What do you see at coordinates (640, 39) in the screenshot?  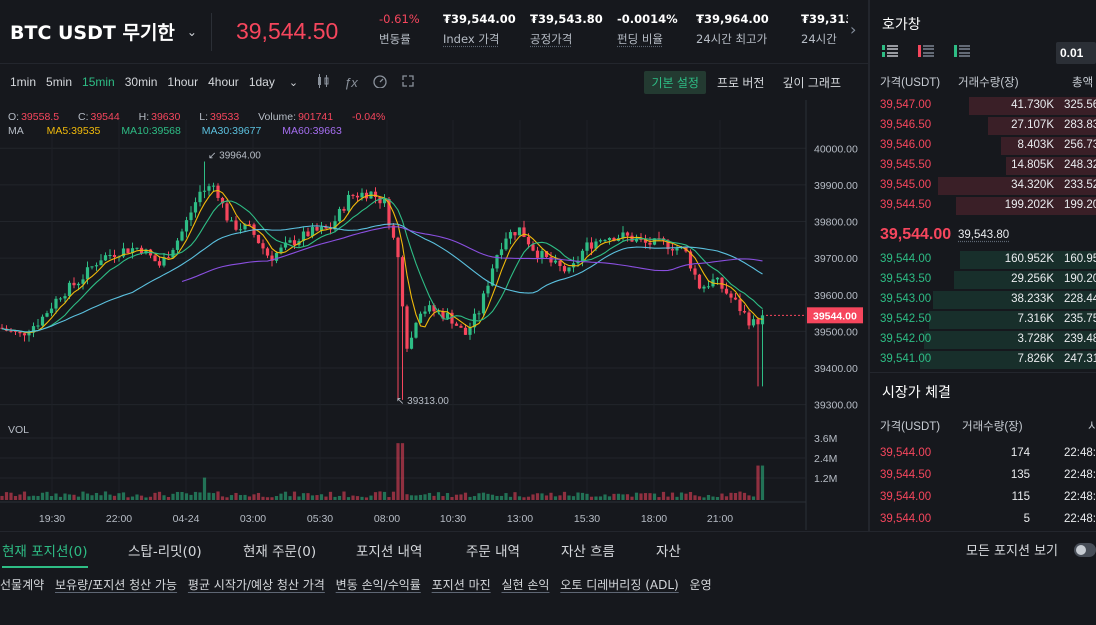 I see `stat-label: 펀딩 비율` at bounding box center [640, 39].